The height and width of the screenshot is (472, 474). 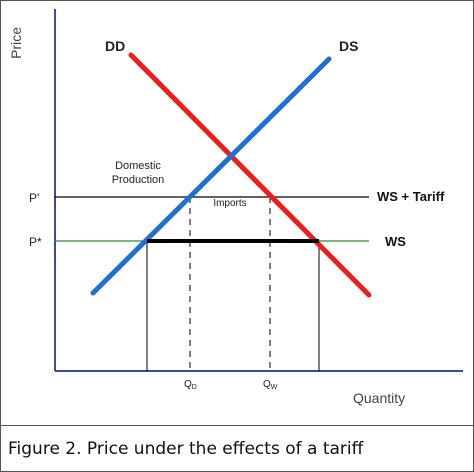 What do you see at coordinates (379, 398) in the screenshot?
I see `x-axis-label: Quantity` at bounding box center [379, 398].